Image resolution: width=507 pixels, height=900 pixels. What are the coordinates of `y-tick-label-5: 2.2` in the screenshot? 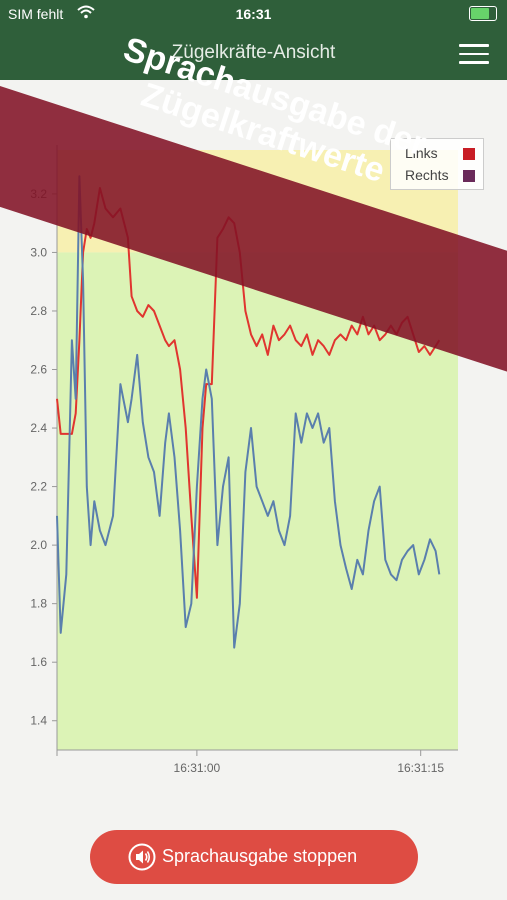 It's located at (38, 487).